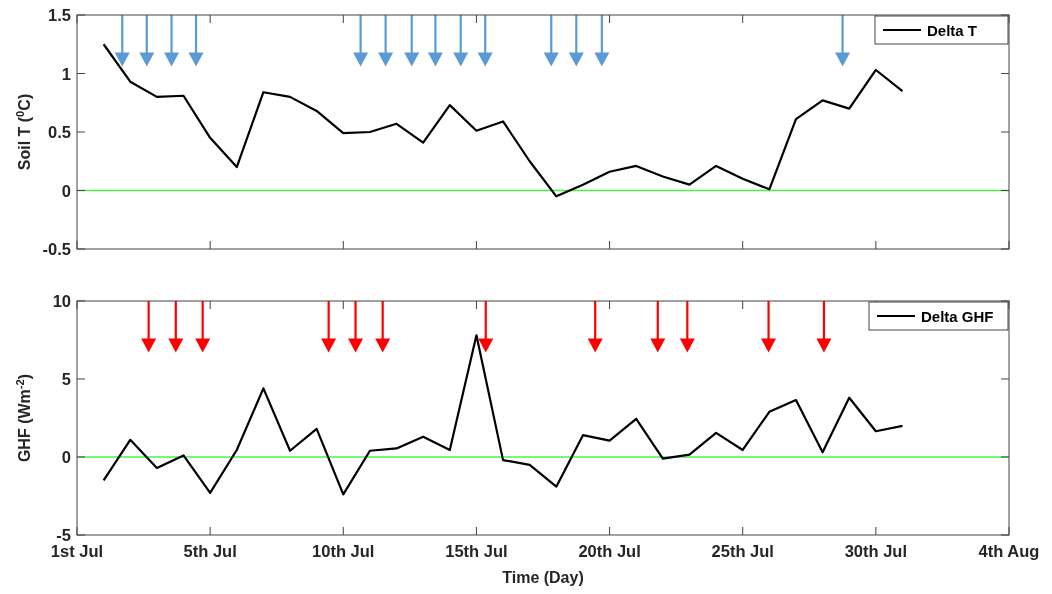 Image resolution: width=1052 pixels, height=594 pixels. What do you see at coordinates (59, 132) in the screenshot?
I see `y-tick-label: 0.5` at bounding box center [59, 132].